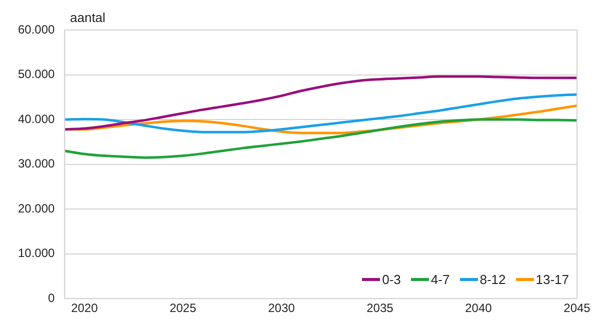  Describe the element at coordinates (391, 279) in the screenshot. I see `legend-label: 0-3` at that location.